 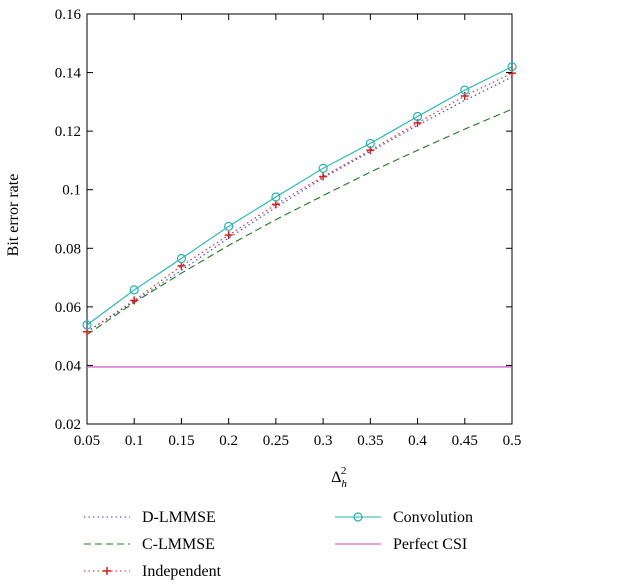 I want to click on legend-marker-independent, so click(x=107, y=571).